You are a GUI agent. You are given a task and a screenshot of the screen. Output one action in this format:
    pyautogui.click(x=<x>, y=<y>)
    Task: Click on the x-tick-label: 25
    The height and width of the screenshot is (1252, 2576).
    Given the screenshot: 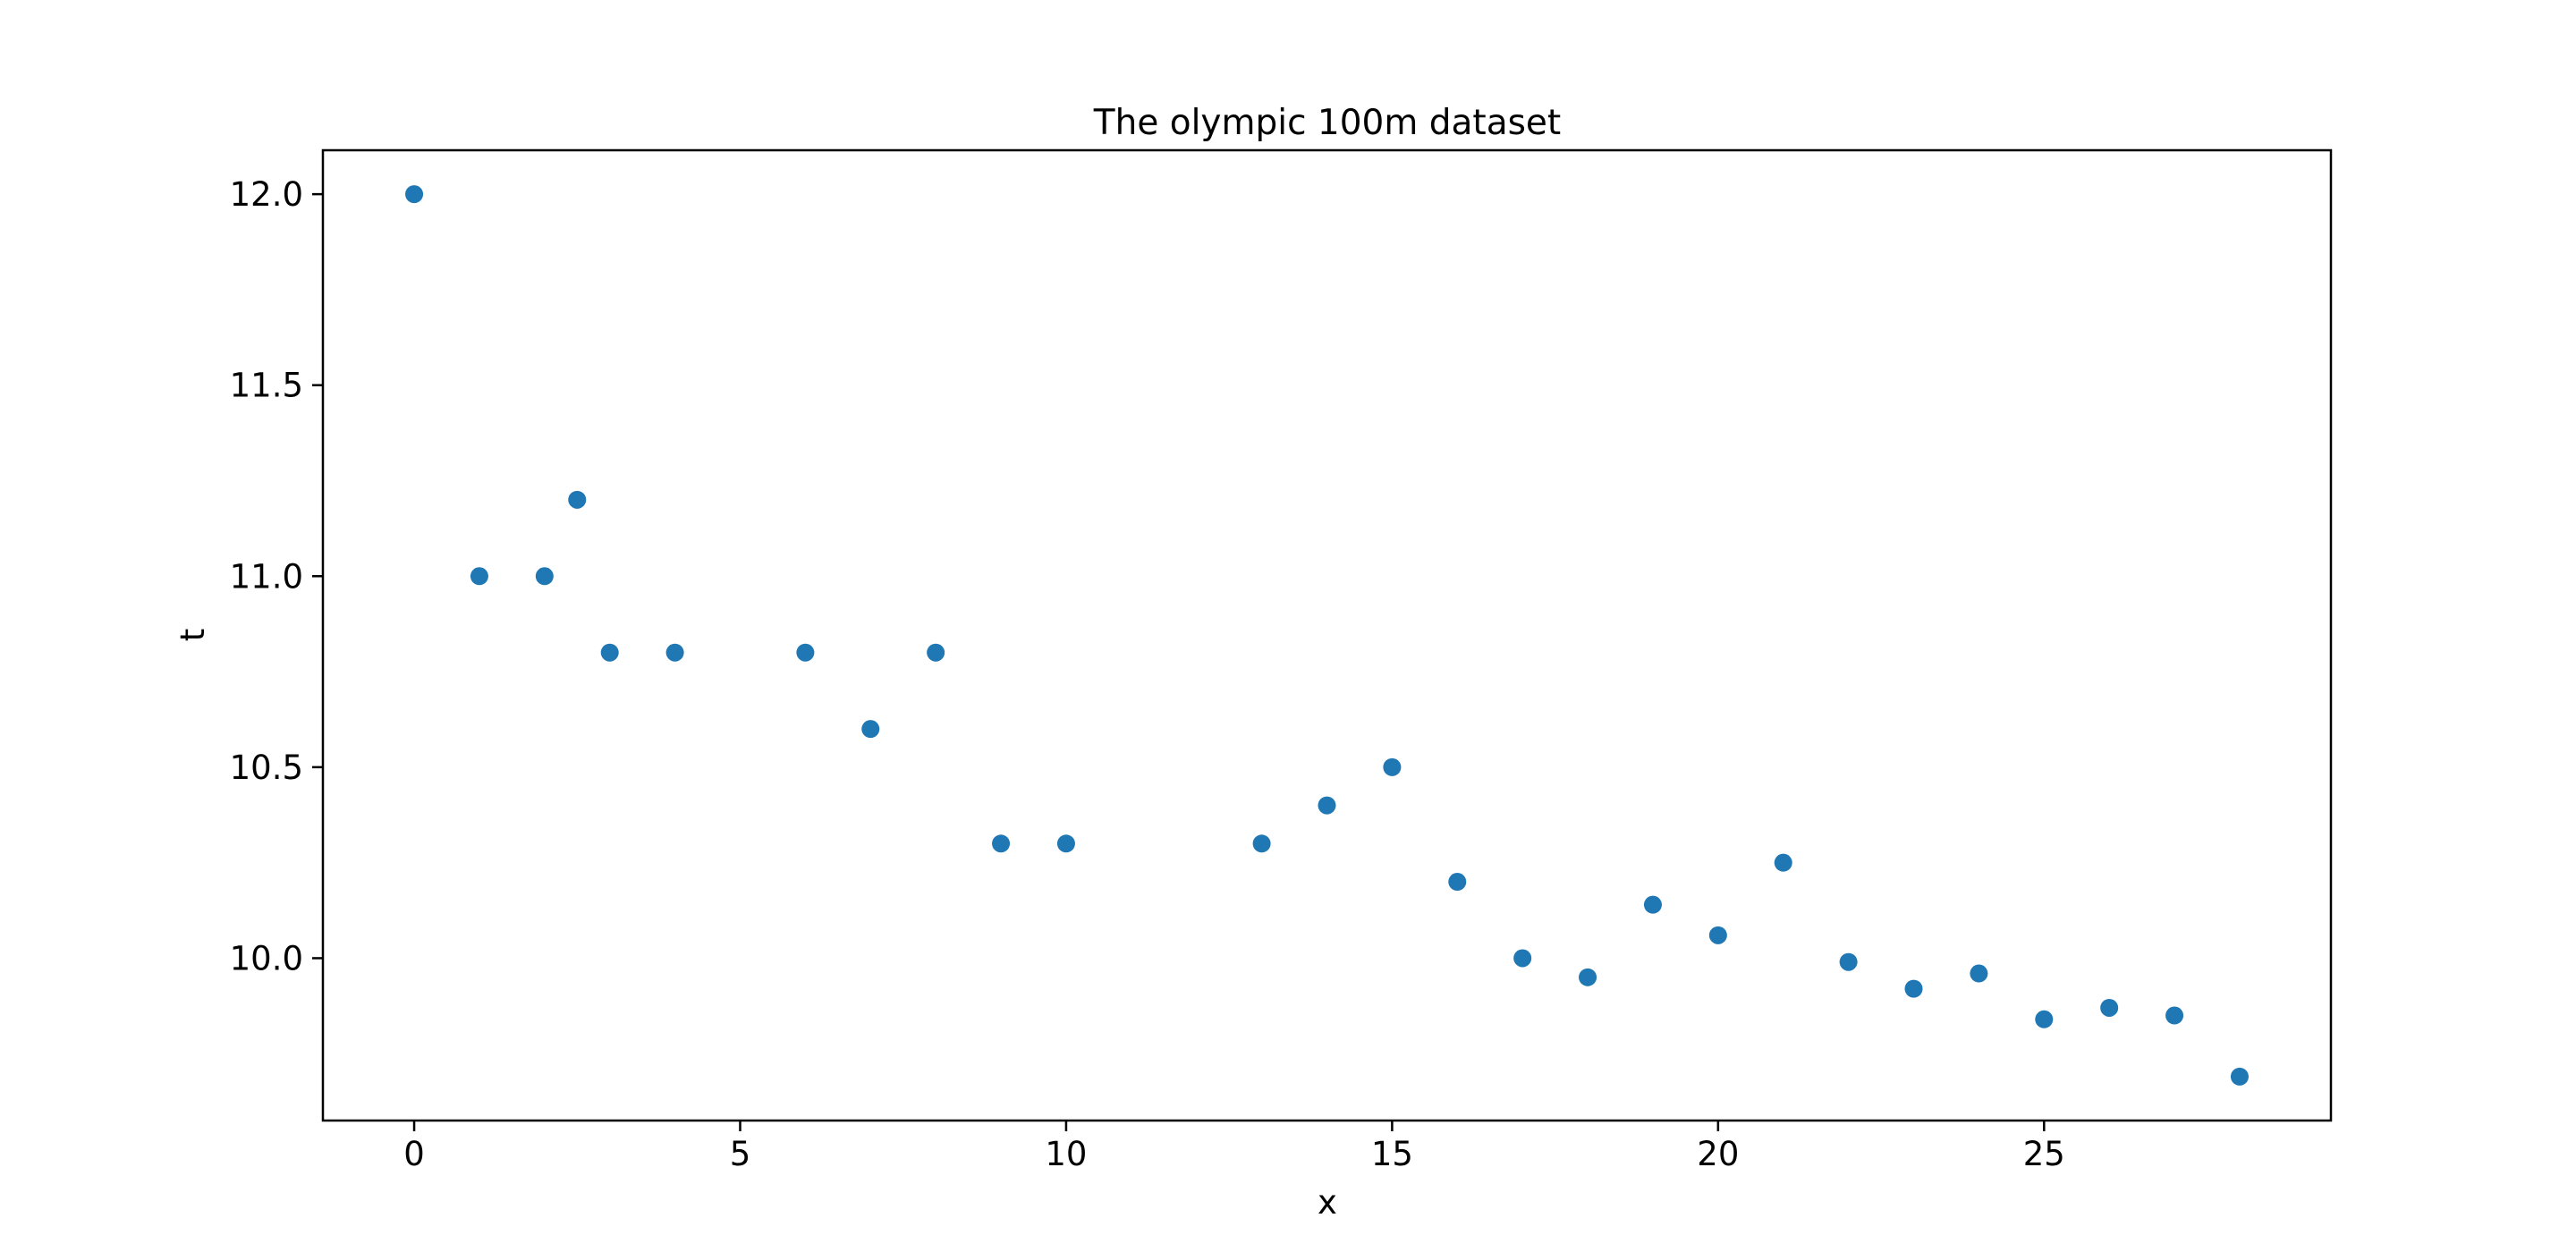 What is the action you would take?
    pyautogui.click(x=2044, y=1154)
    